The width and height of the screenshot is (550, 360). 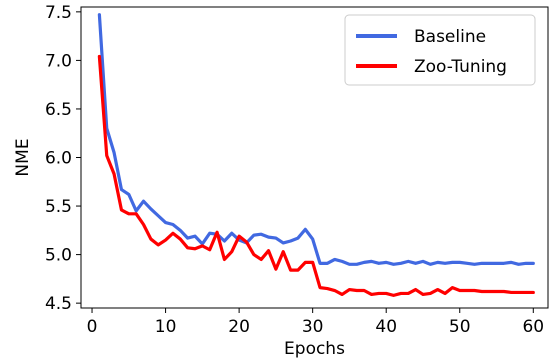 I want to click on x-tick-label: 50, so click(x=460, y=327).